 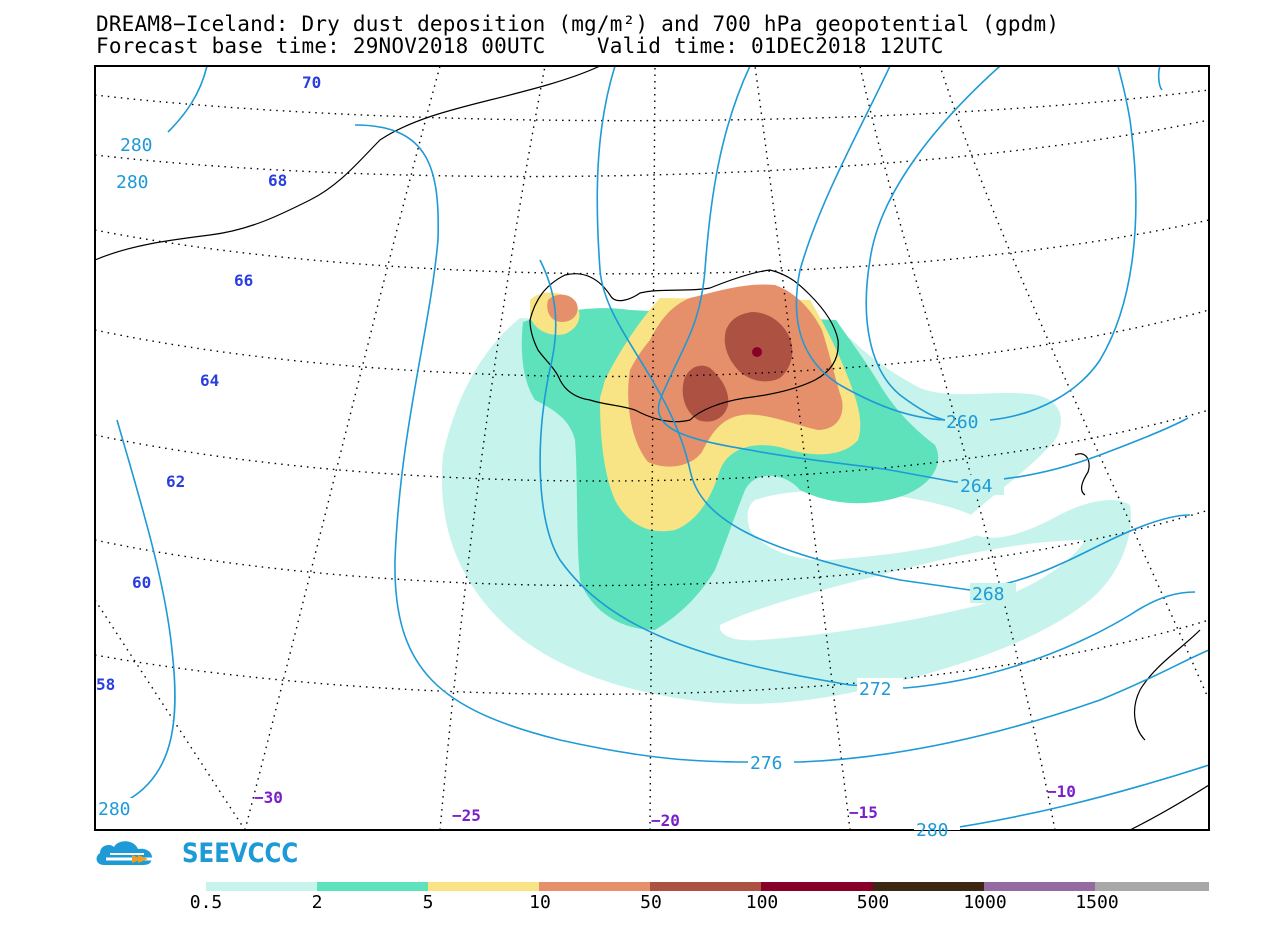 What do you see at coordinates (962, 422) in the screenshot?
I see `contour-label-260: 260` at bounding box center [962, 422].